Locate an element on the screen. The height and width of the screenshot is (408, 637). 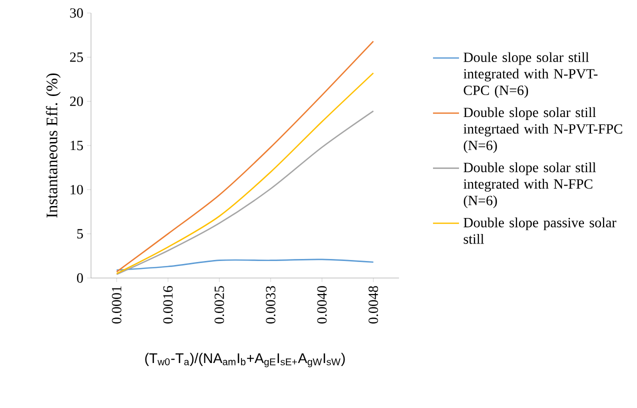
y-axis-title: Instantaneous Eff. (%) is located at coordinates (53, 145).